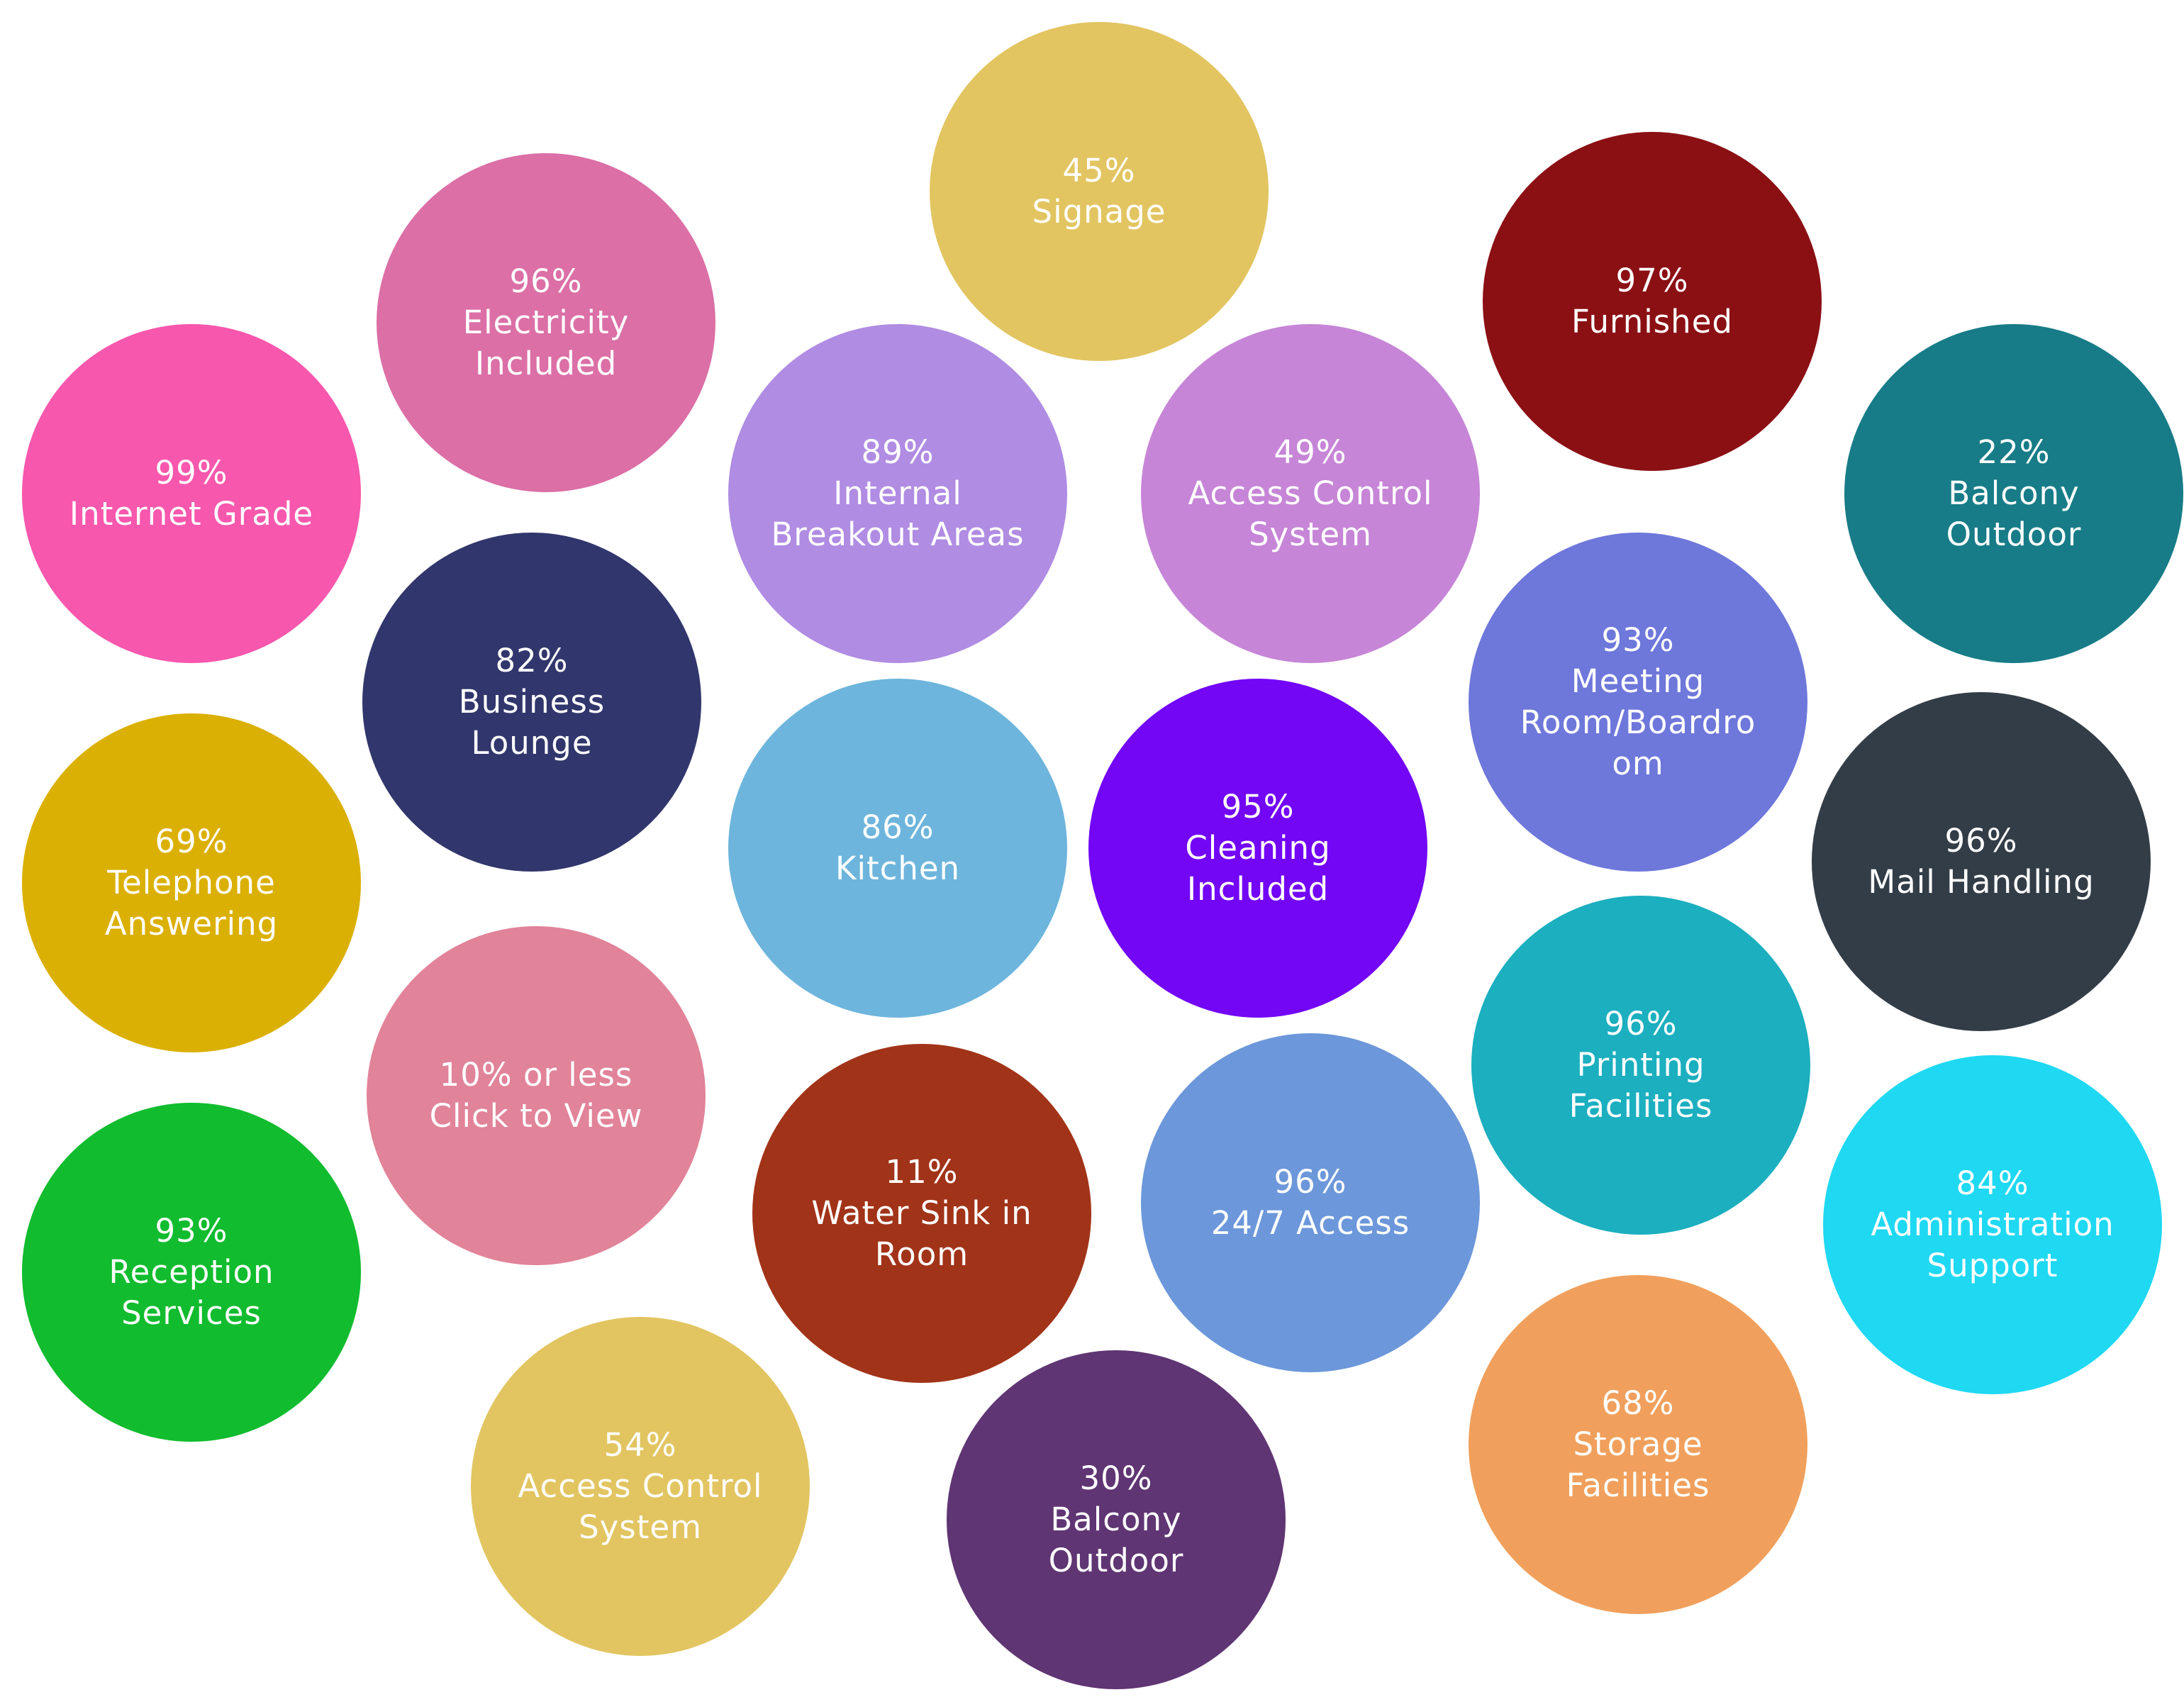 This screenshot has height=1702, width=2184. I want to click on bubble-cleaning-included: 95% Cleaning Included, so click(1258, 848).